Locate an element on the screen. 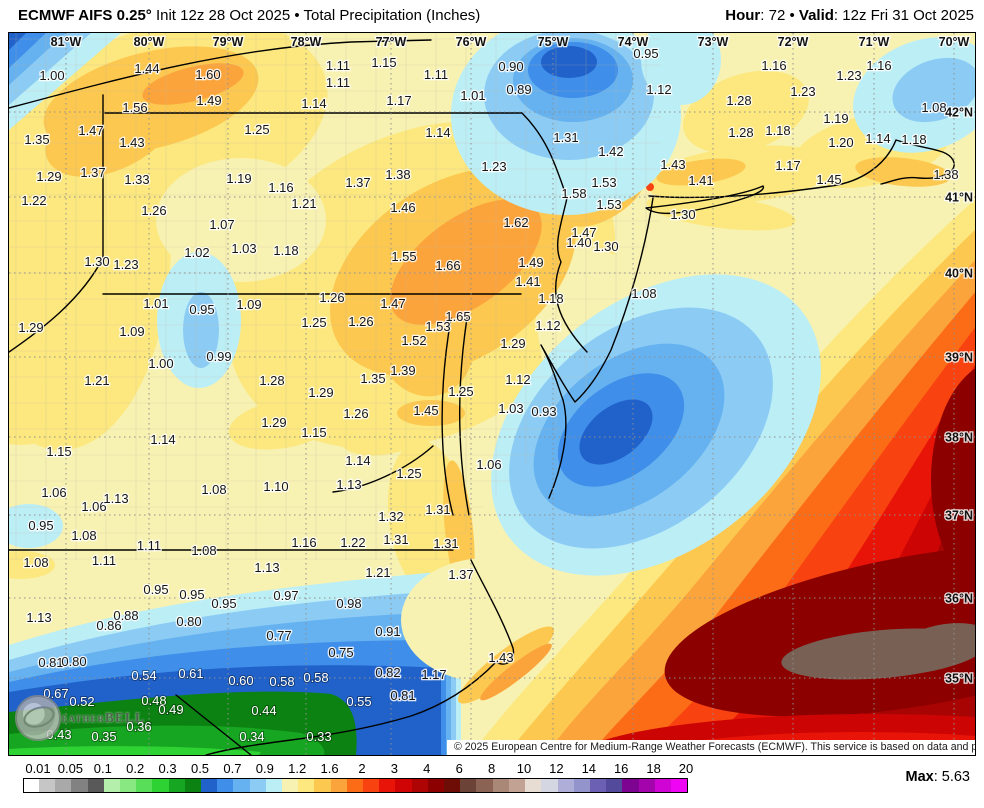 The height and width of the screenshot is (808, 984). svg-text: 1.19 is located at coordinates (238, 178).